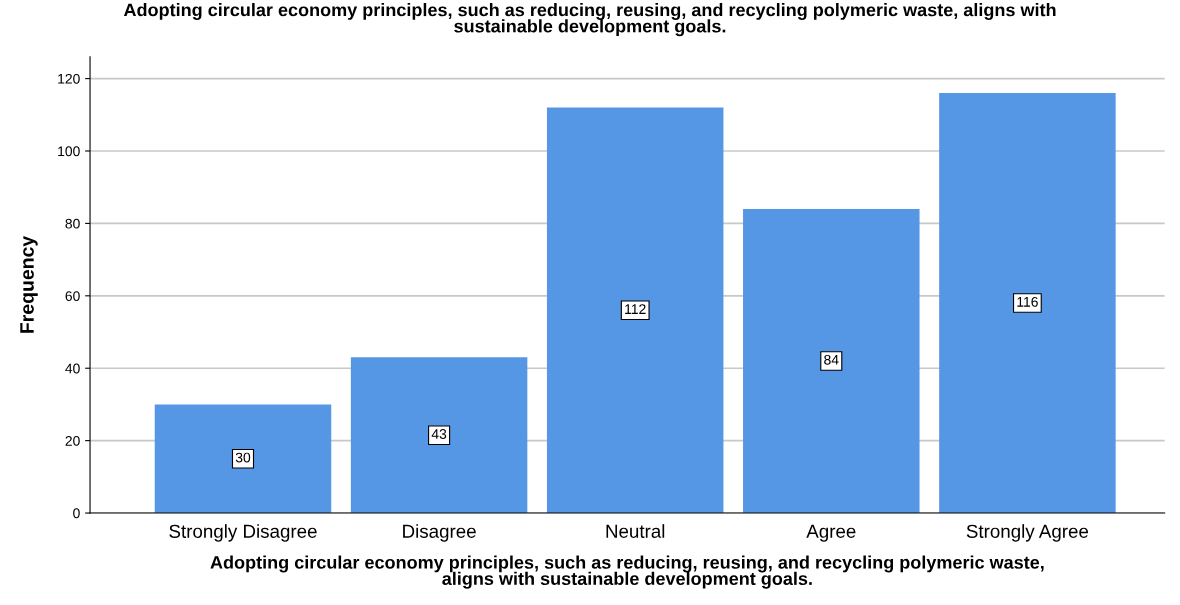 This screenshot has height=605, width=1180. I want to click on y-tick-label: 20, so click(72, 440).